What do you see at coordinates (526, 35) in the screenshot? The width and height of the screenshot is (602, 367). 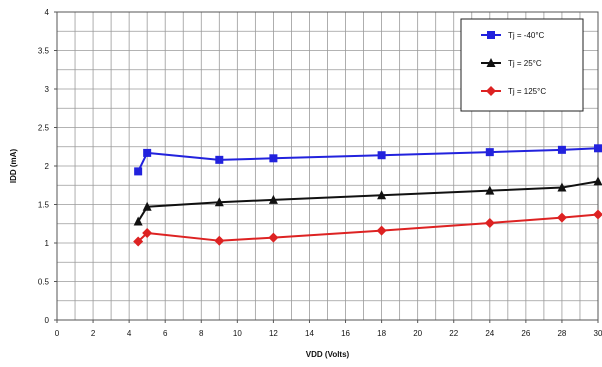 I see `legend-label: Tj = -40°C` at bounding box center [526, 35].